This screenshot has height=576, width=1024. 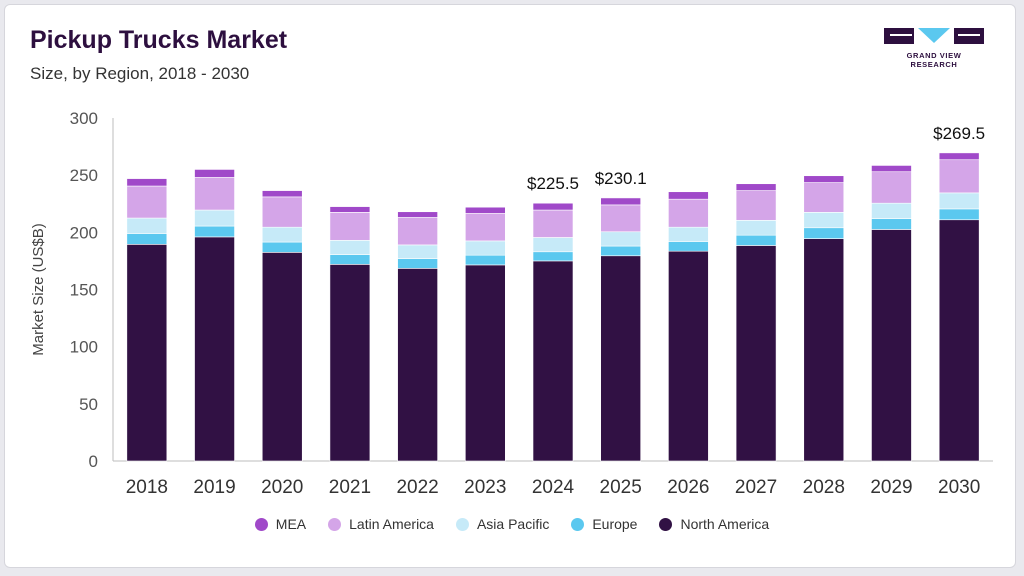 I want to click on bar-latin-america-2025, so click(x=620, y=218).